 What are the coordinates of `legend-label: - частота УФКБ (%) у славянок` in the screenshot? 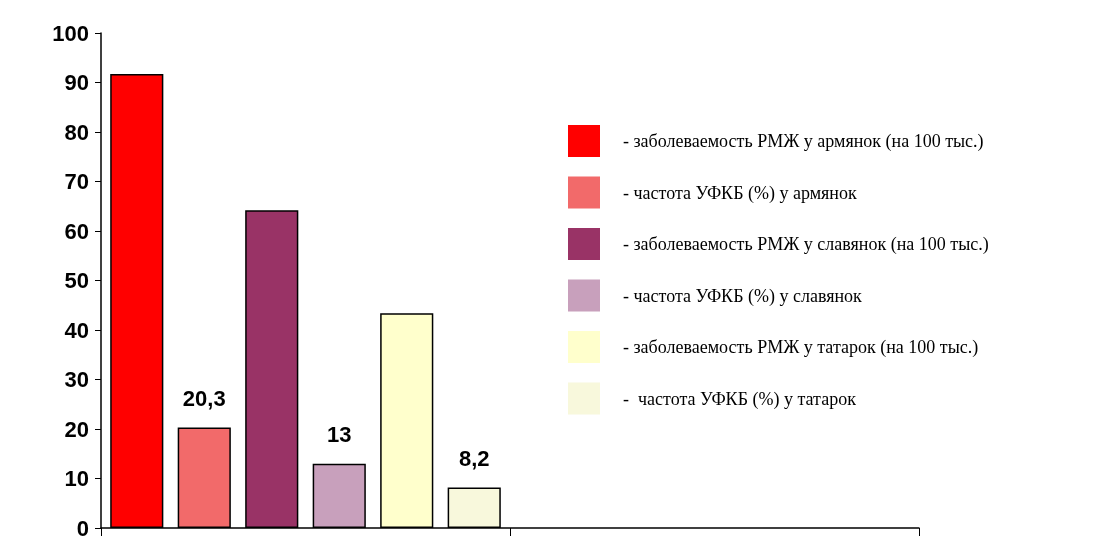 It's located at (743, 296).